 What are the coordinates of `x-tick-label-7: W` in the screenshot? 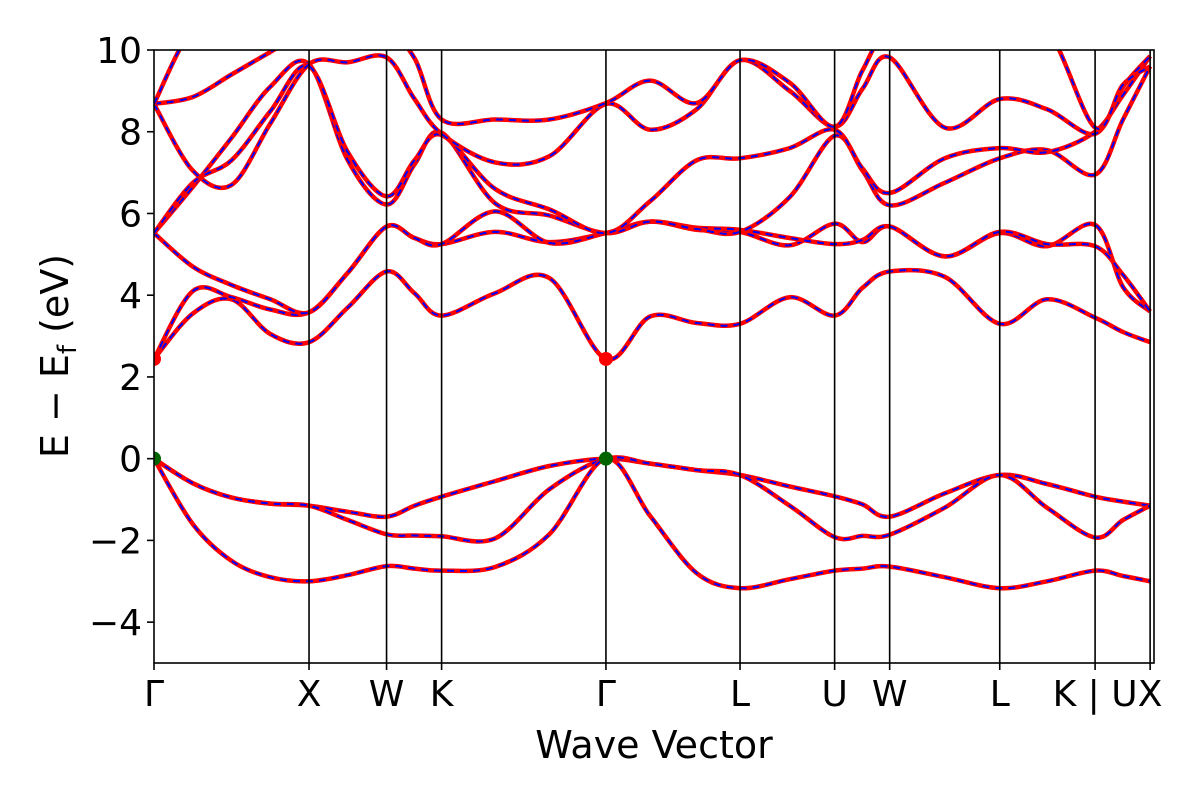 It's located at (890, 694).